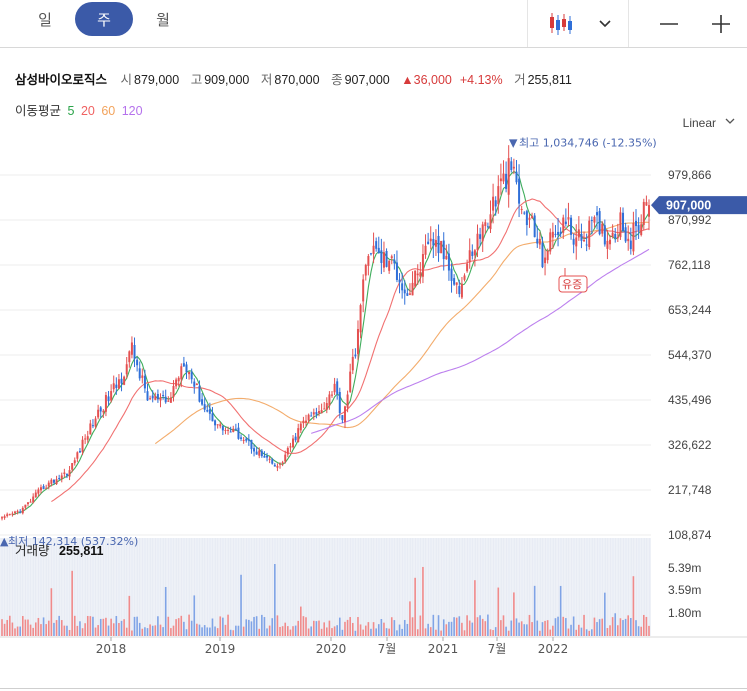 The width and height of the screenshot is (747, 691). I want to click on max-annotation: 최고 1,034,746 (-12.35%), so click(588, 142).